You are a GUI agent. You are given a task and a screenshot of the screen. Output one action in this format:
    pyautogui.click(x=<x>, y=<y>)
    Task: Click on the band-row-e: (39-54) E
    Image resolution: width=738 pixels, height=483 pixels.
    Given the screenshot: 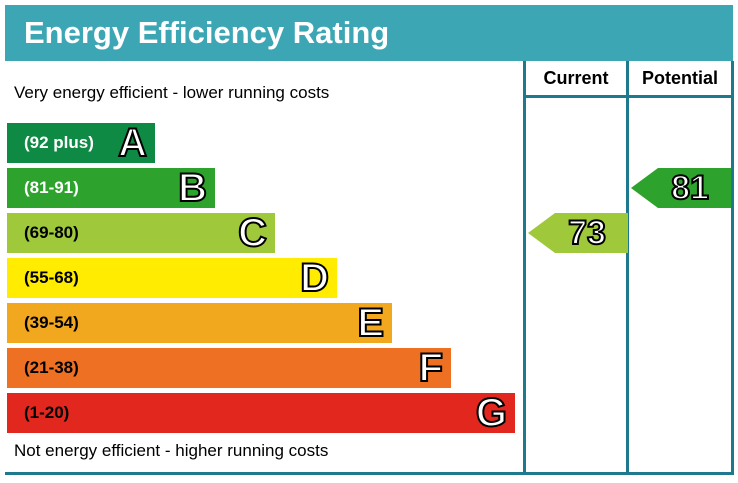 What is the action you would take?
    pyautogui.click(x=199, y=323)
    